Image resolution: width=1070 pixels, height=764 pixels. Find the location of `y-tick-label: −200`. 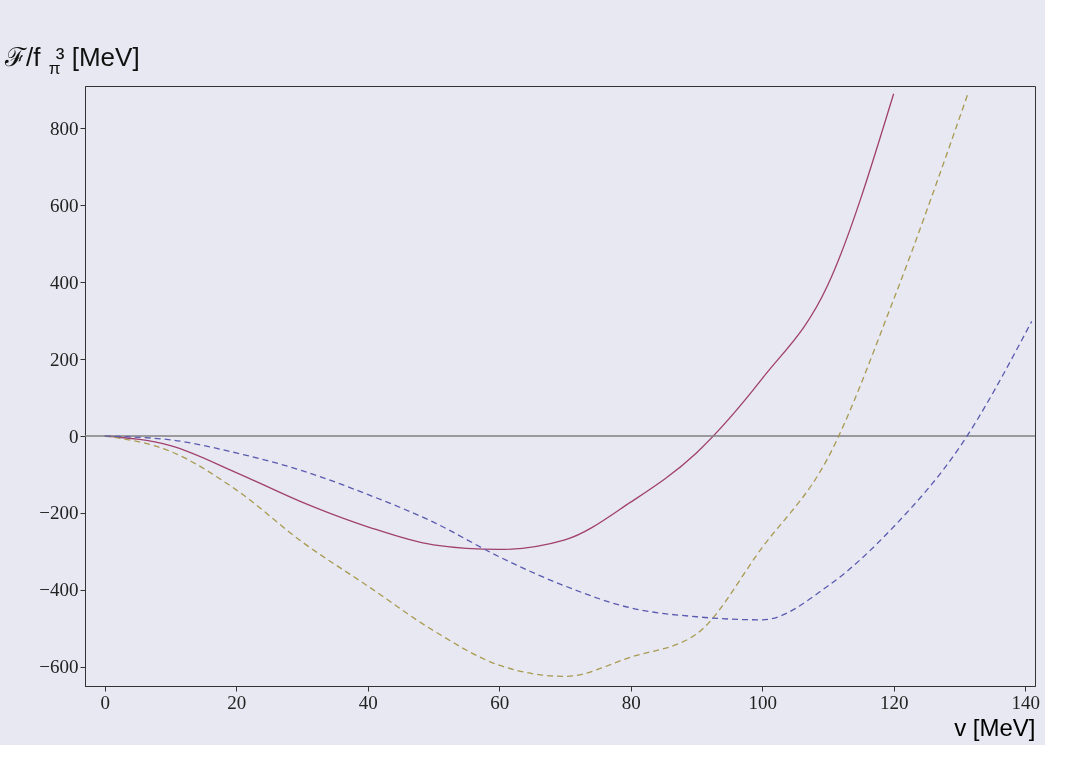

y-tick-label: −200 is located at coordinates (59, 513).